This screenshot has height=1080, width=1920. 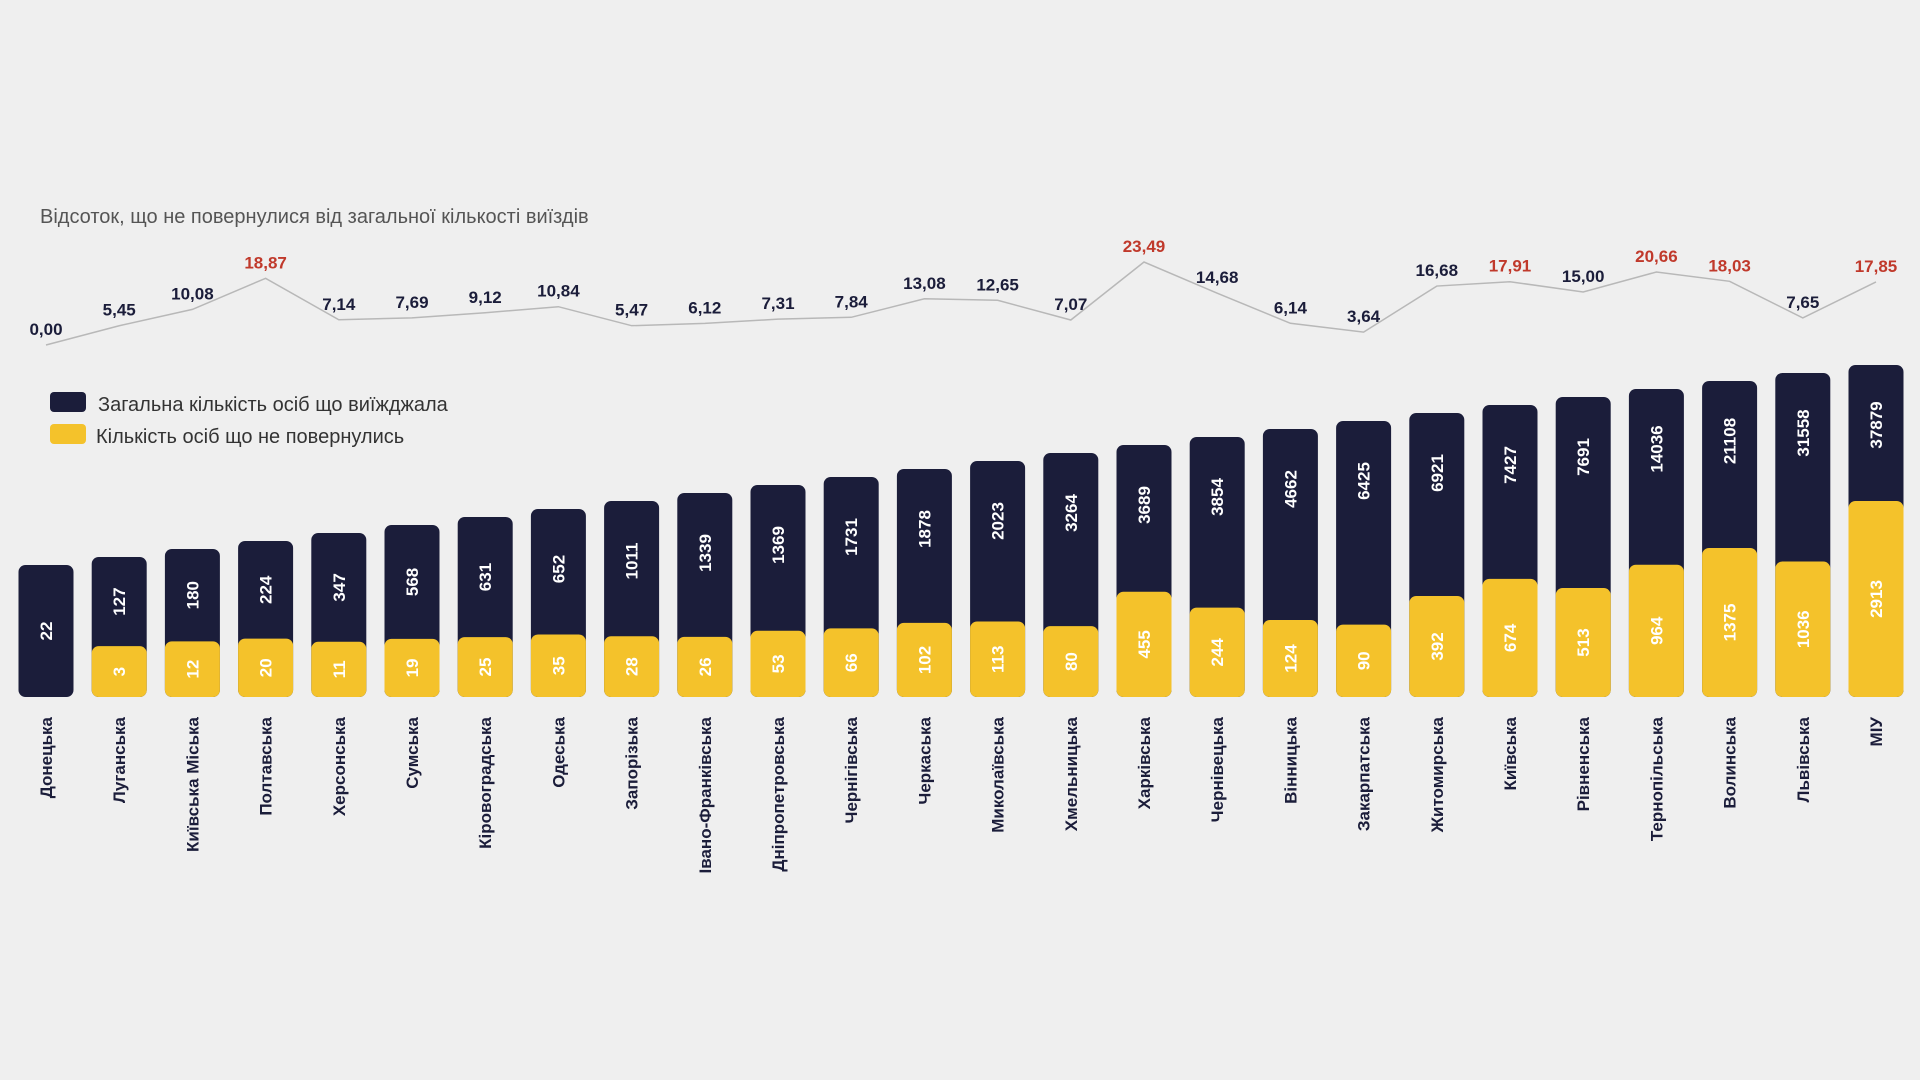 I want to click on value-label-not-returned-18: 124, so click(x=1290, y=658).